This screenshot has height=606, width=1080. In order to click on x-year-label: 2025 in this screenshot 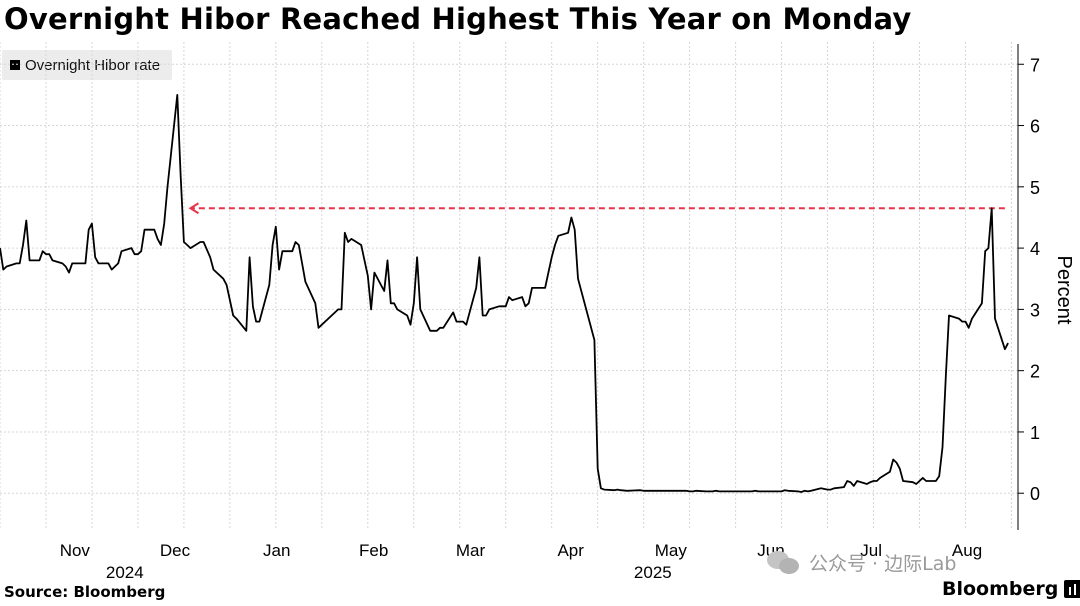, I will do `click(653, 572)`.